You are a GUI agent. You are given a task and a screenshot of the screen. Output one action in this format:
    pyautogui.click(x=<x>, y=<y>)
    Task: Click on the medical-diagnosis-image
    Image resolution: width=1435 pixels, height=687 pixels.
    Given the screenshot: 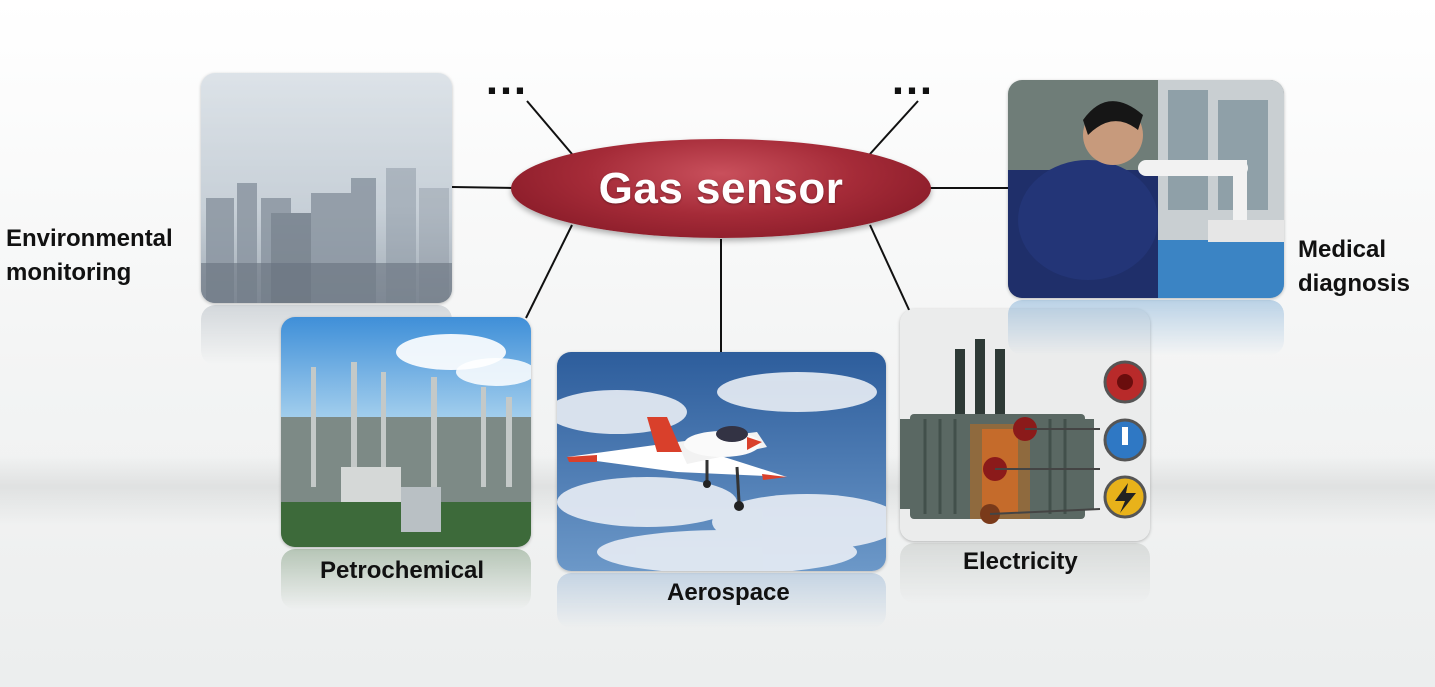 What is the action you would take?
    pyautogui.click(x=1146, y=189)
    